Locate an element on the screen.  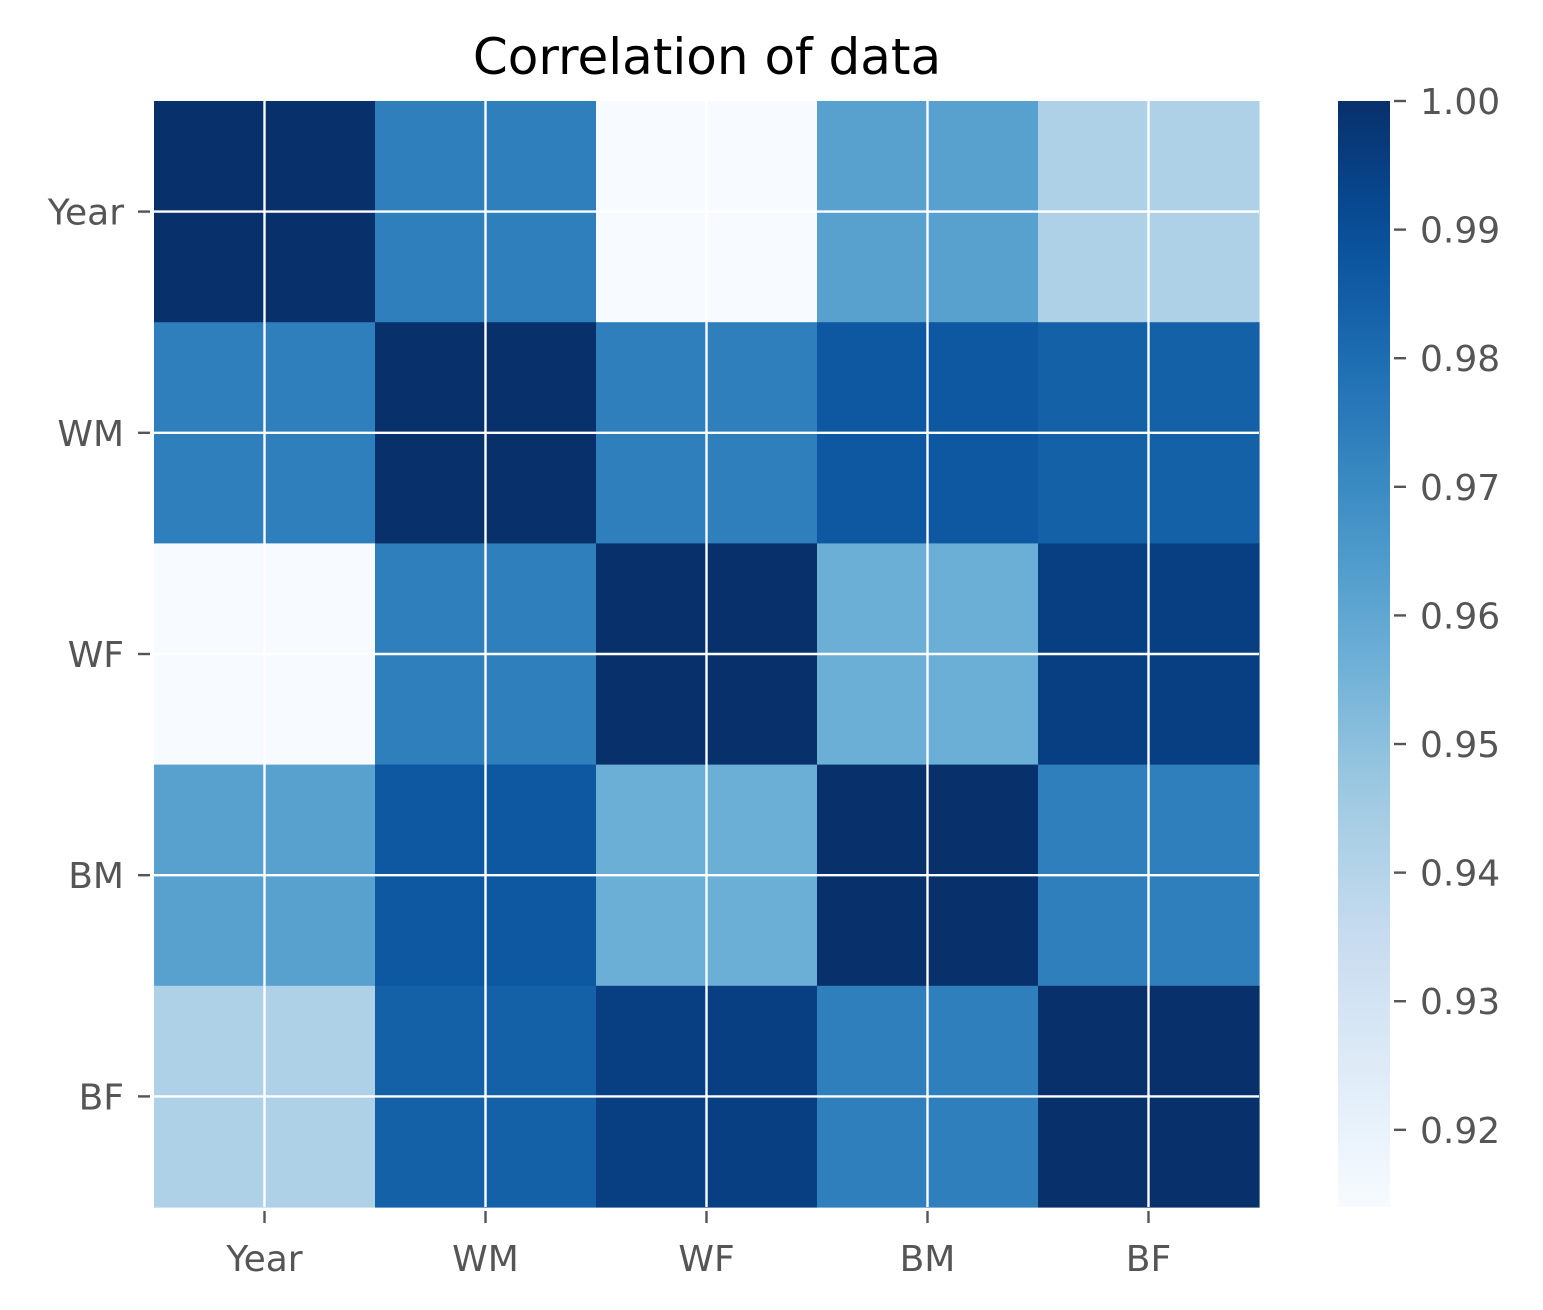
x-tick-label: WM is located at coordinates (485, 1259).